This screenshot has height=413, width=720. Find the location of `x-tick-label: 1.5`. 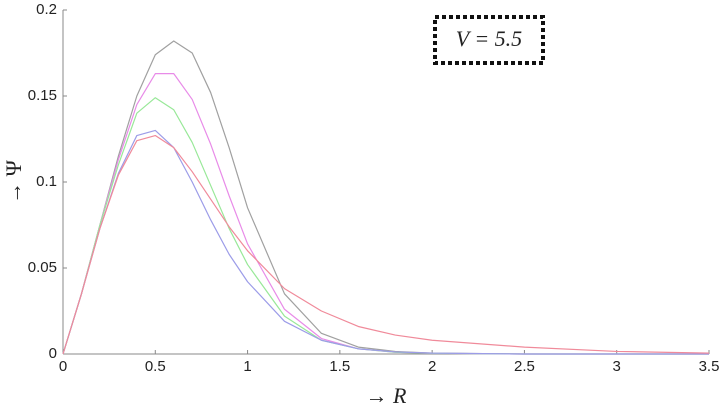

x-tick-label: 1.5 is located at coordinates (339, 366).